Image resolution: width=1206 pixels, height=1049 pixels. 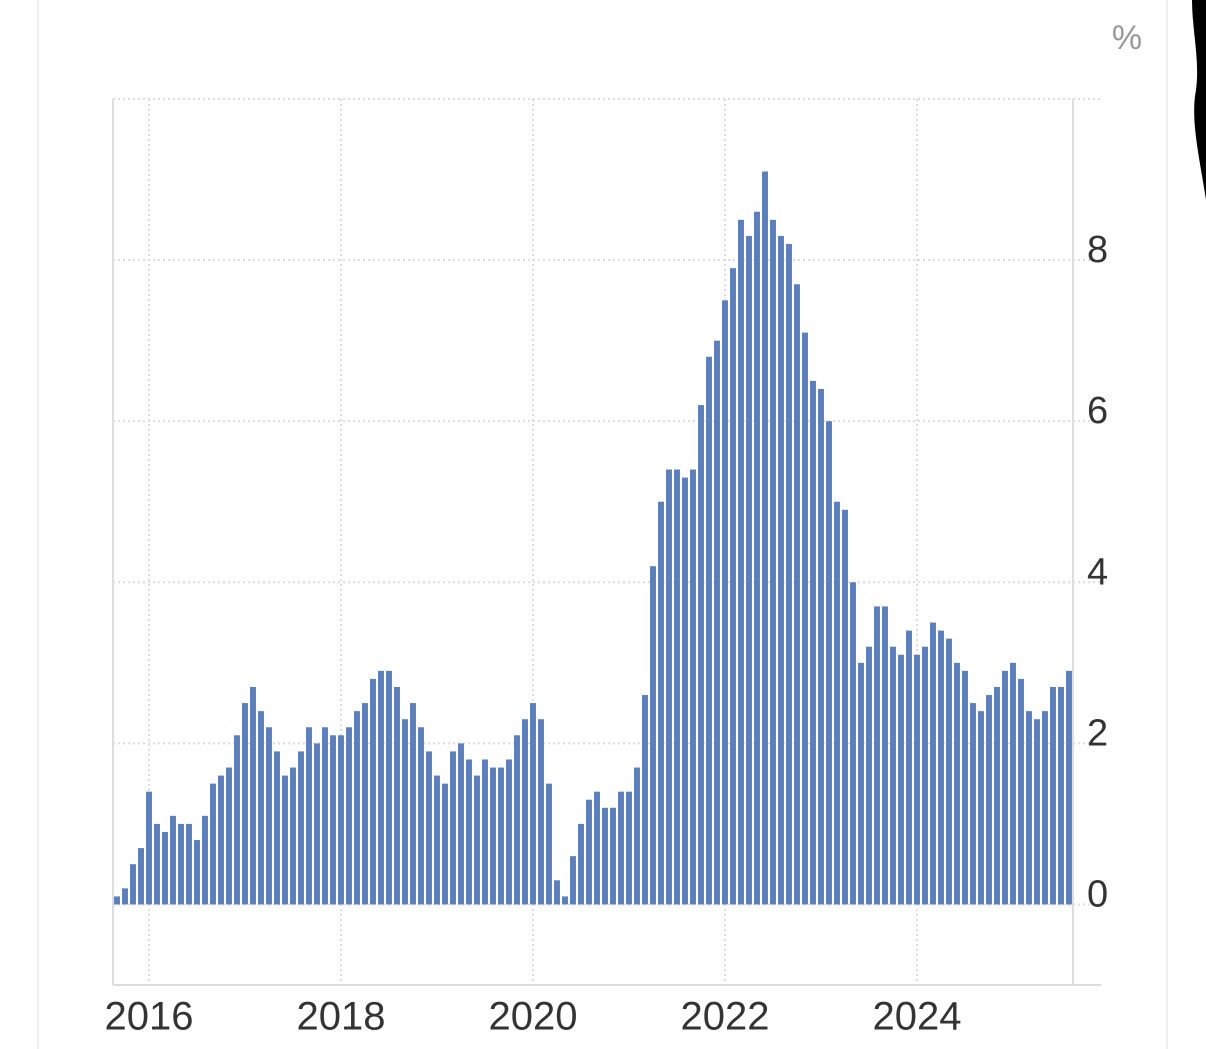 I want to click on y-tick-label: 6, so click(x=1097, y=411).